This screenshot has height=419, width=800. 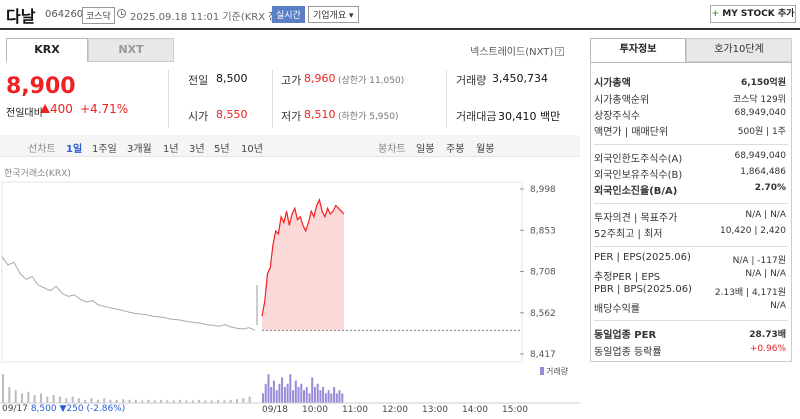 I want to click on y-tick-label: 8,562, so click(x=543, y=314).